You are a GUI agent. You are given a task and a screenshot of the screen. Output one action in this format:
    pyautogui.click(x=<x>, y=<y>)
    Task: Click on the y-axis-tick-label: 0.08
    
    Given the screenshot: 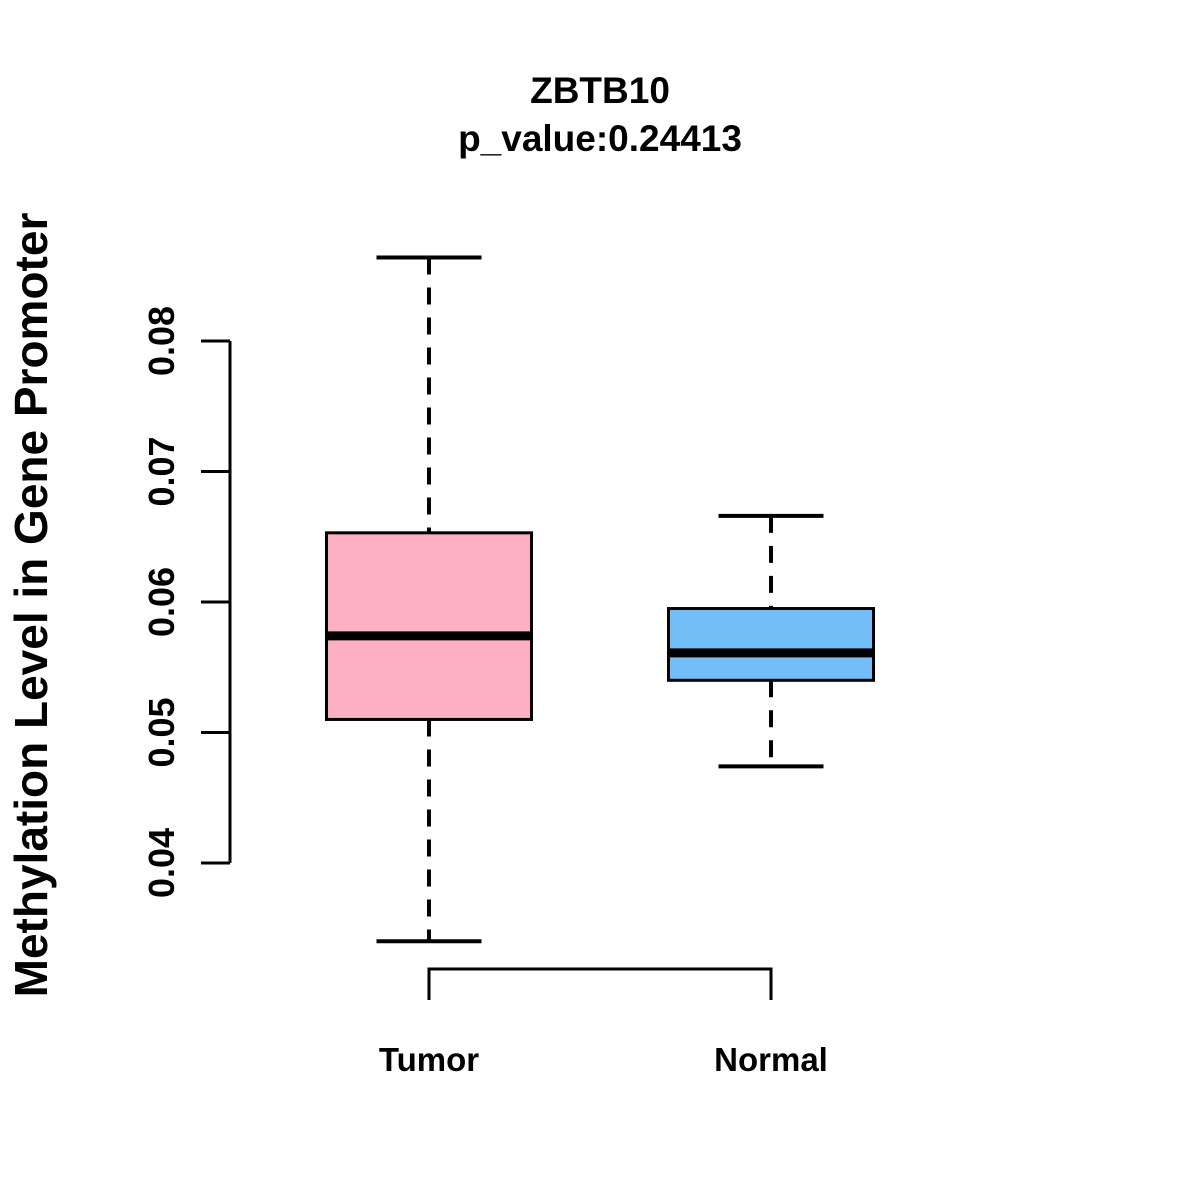 What is the action you would take?
    pyautogui.click(x=161, y=341)
    